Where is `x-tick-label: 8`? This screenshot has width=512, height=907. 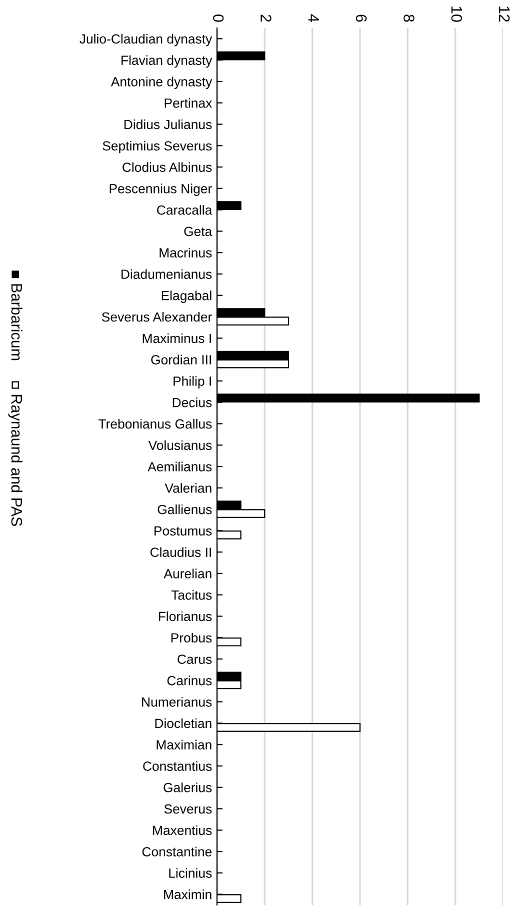
x-tick-label: 8 is located at coordinates (409, 18).